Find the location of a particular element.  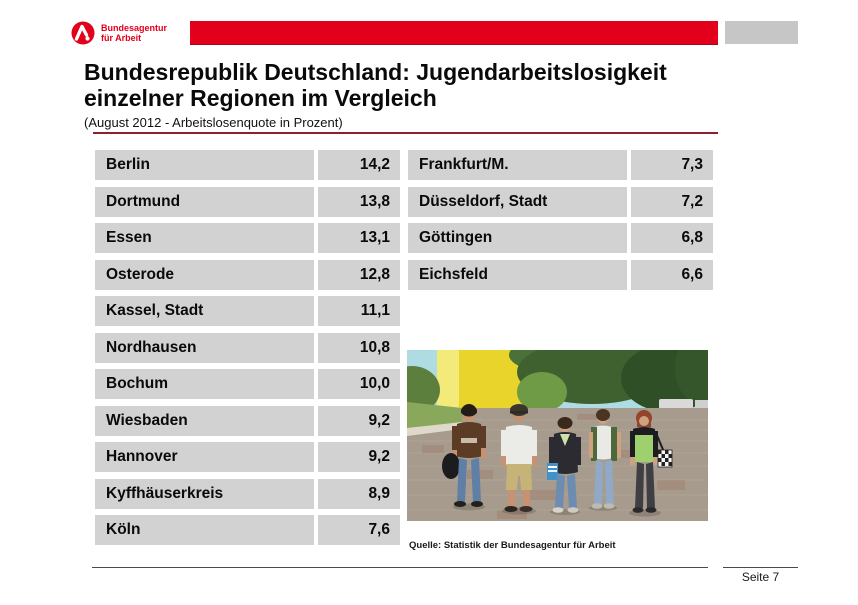

region-name: Köln is located at coordinates (204, 530).